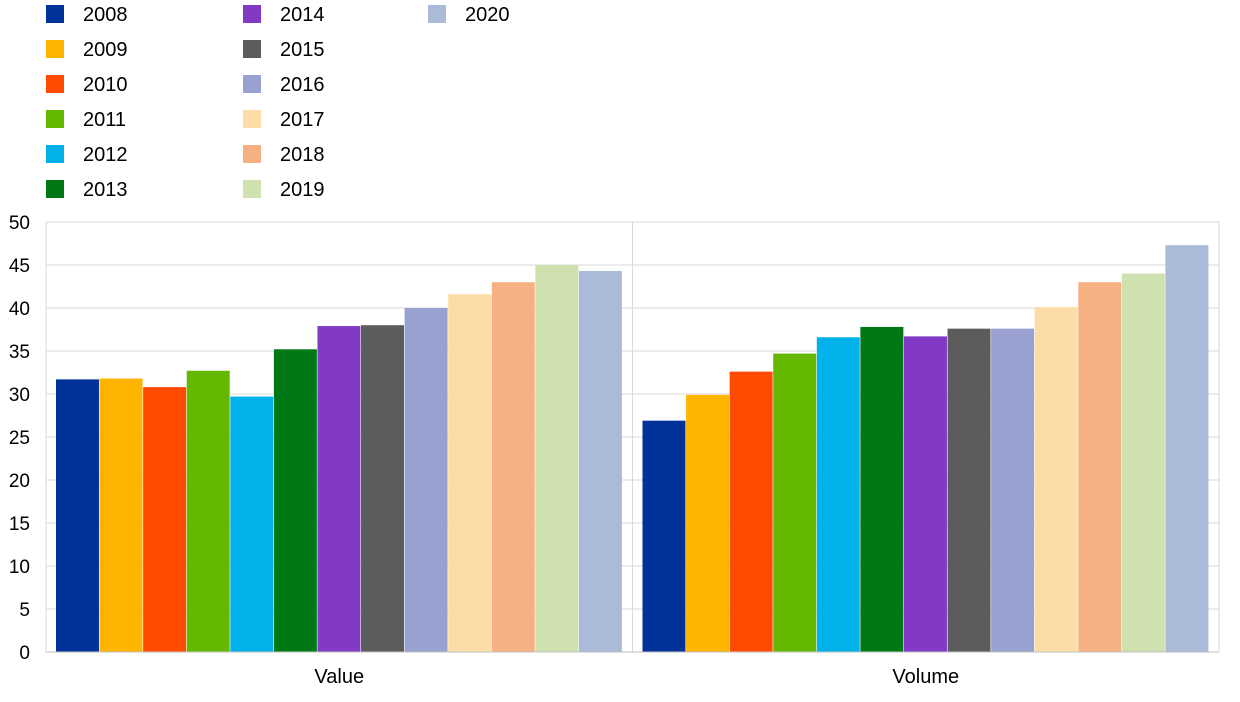 The image size is (1240, 702). What do you see at coordinates (302, 120) in the screenshot?
I see `legend-label: 2017` at bounding box center [302, 120].